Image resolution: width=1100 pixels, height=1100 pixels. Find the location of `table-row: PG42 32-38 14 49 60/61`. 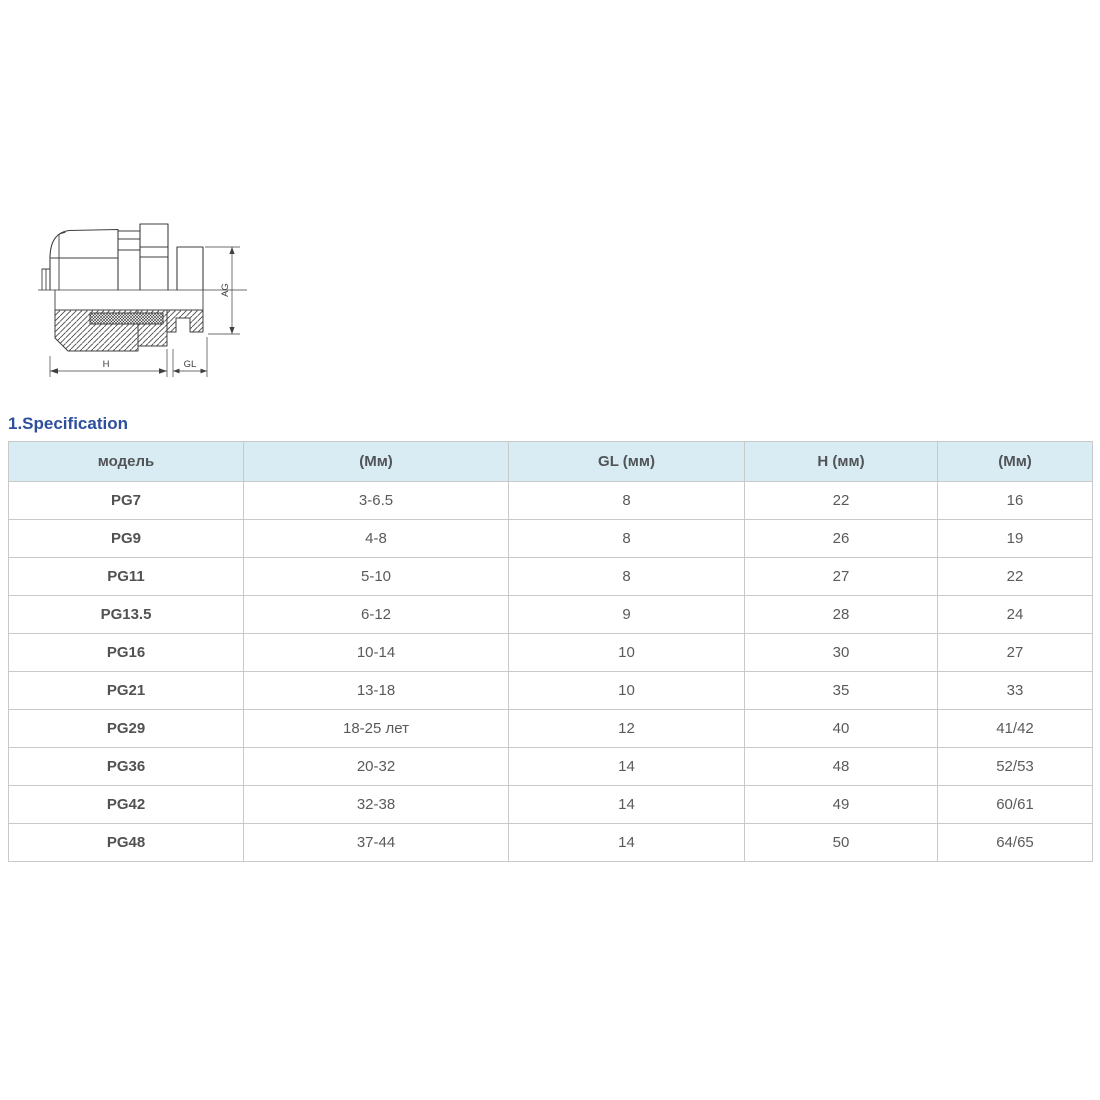

table-row: PG42 32-38 14 49 60/61 is located at coordinates (550, 804).